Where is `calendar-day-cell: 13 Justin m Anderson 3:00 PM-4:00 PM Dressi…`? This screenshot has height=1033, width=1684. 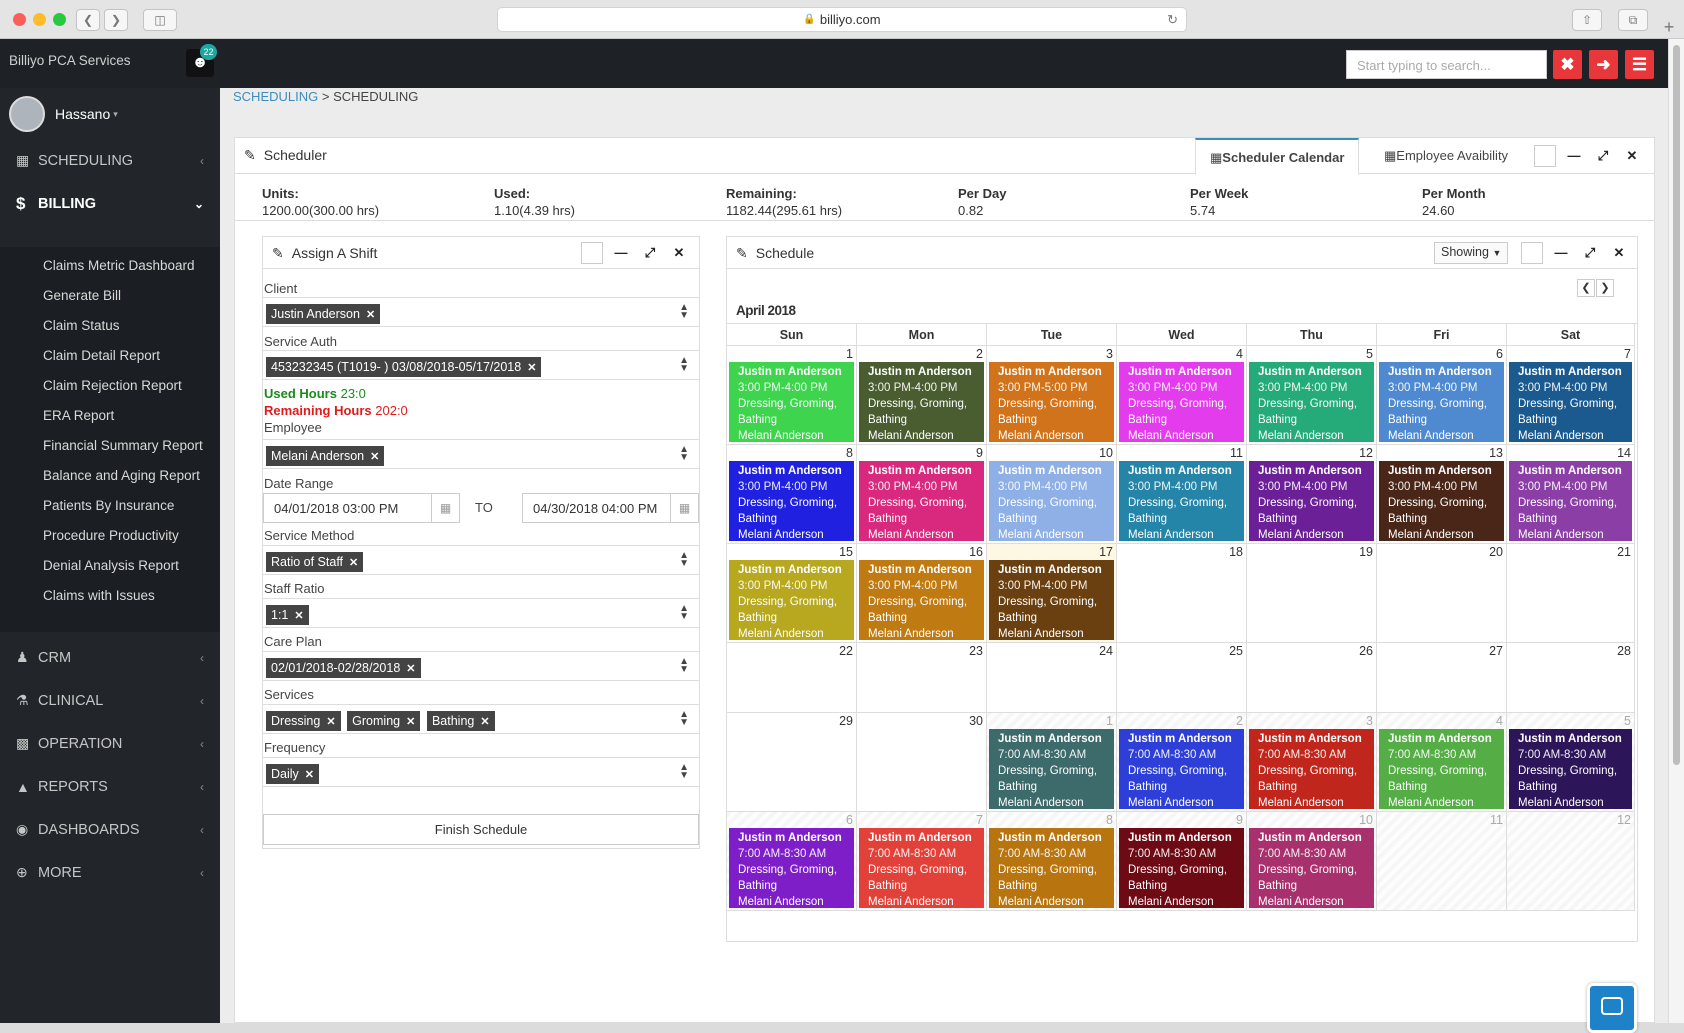 calendar-day-cell: 13 Justin m Anderson 3:00 PM-4:00 PM Dressi… is located at coordinates (1442, 494).